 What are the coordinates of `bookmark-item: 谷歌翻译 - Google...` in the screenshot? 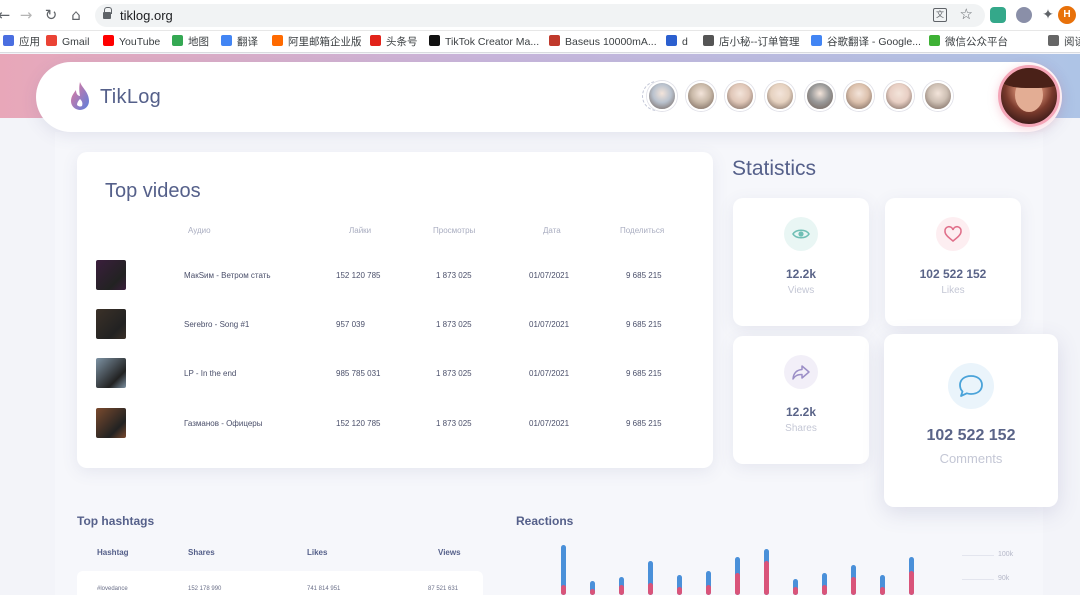 It's located at (866, 42).